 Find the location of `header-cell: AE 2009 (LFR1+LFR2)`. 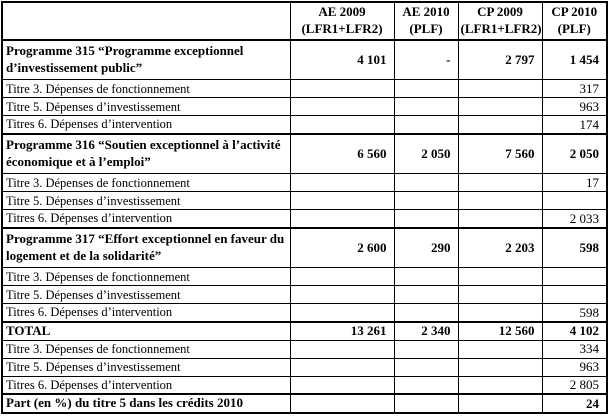

header-cell: AE 2009 (LFR1+LFR2) is located at coordinates (342, 21).